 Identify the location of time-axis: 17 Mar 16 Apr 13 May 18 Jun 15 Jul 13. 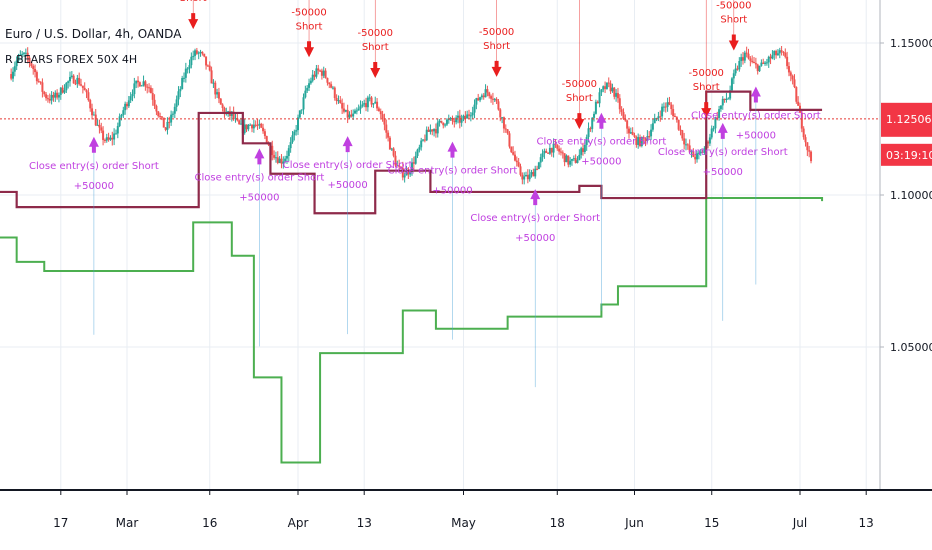
(466, 519).